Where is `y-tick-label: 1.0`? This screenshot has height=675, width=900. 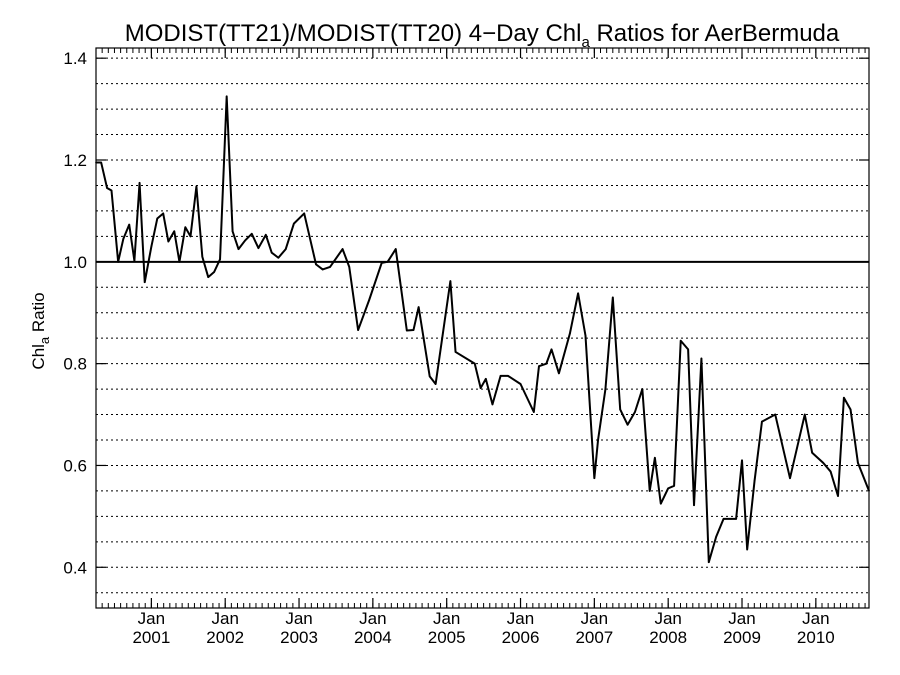 y-tick-label: 1.0 is located at coordinates (75, 262).